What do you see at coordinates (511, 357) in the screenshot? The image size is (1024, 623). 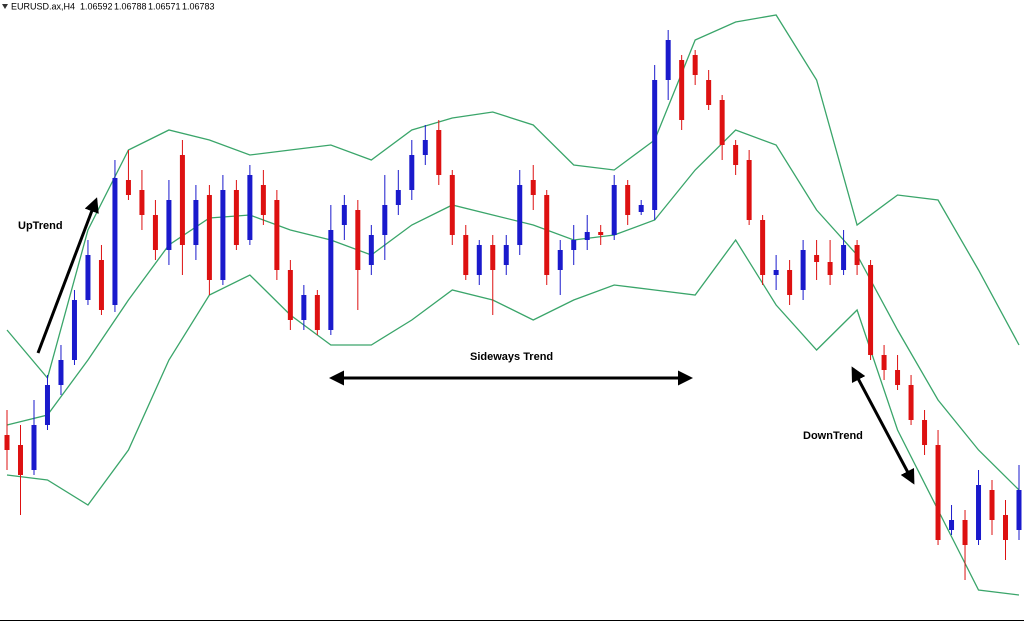 I see `annotation: Sideways Trend` at bounding box center [511, 357].